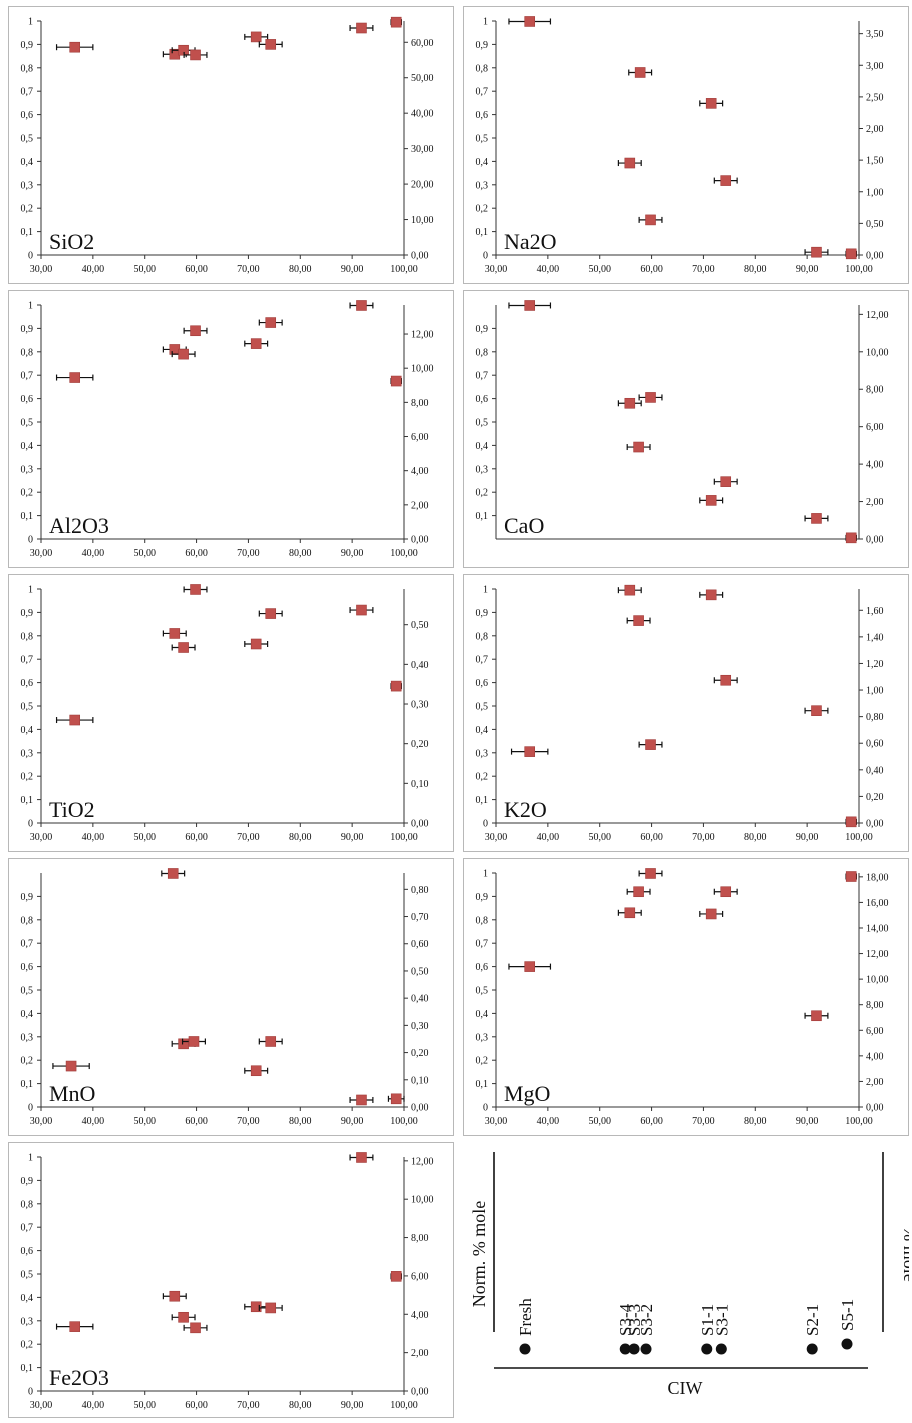 This screenshot has height=1423, width=912. Describe the element at coordinates (422, 78) in the screenshot. I see `right-tick-label: 50,00` at that location.